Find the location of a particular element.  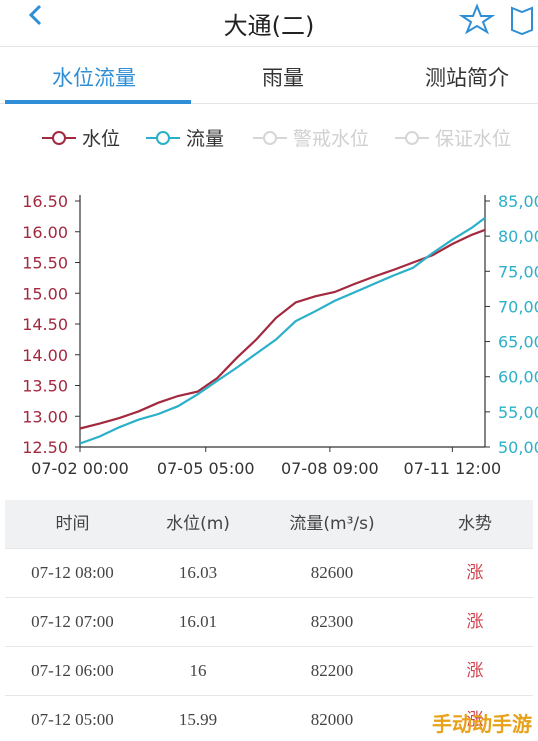

y2-tick-label: 85,000 is located at coordinates (518, 201).